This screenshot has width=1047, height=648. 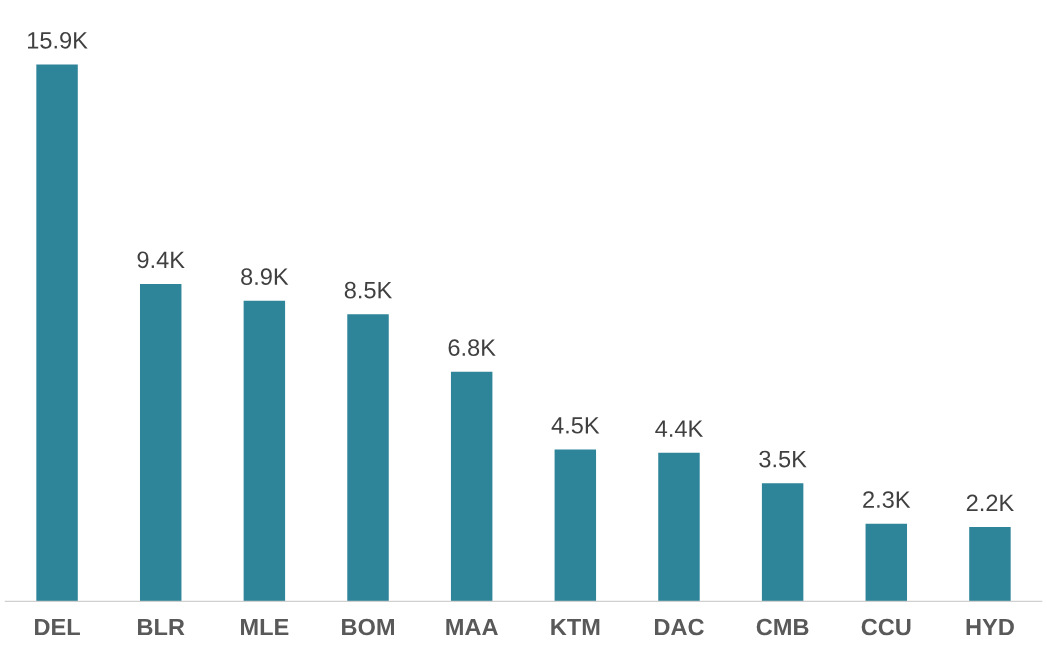 I want to click on data-label: 15.9K, so click(x=58, y=40).